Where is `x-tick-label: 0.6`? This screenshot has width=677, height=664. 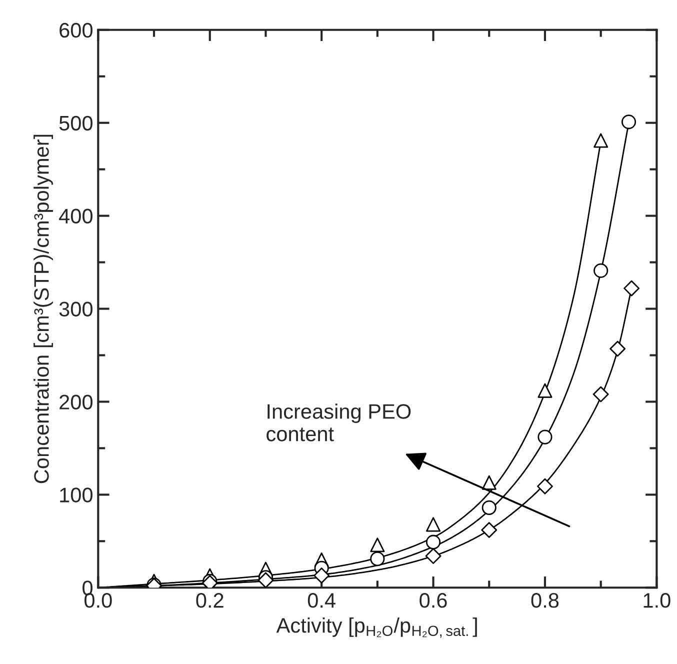 x-tick-label: 0.6 is located at coordinates (433, 600).